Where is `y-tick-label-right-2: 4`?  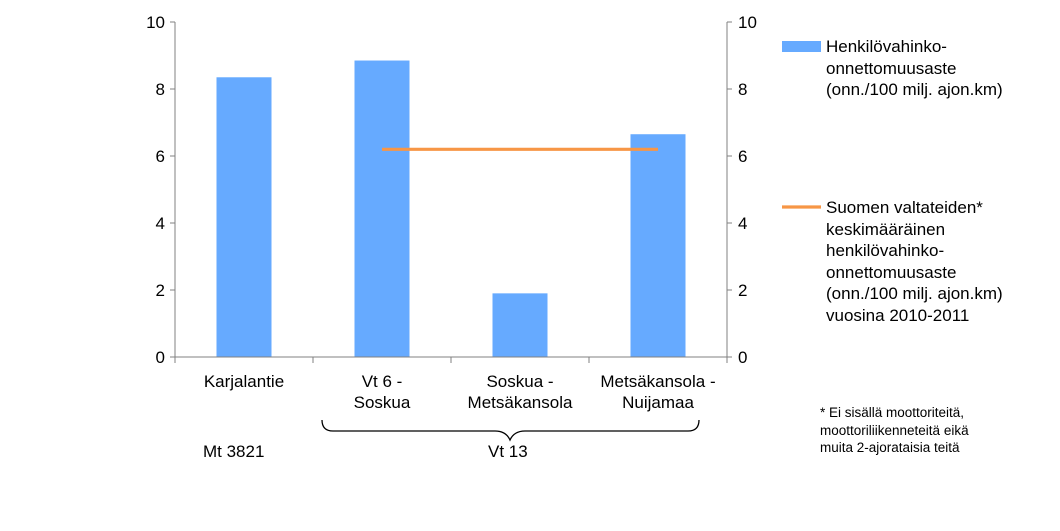 y-tick-label-right-2: 4 is located at coordinates (742, 223).